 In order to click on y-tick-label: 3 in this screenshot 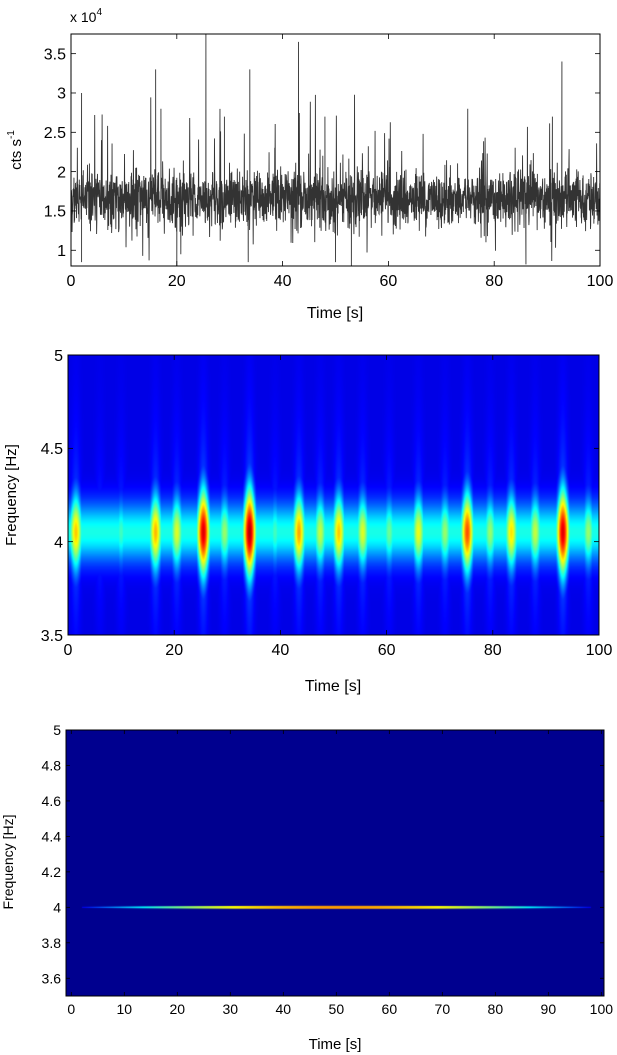, I will do `click(61, 94)`.